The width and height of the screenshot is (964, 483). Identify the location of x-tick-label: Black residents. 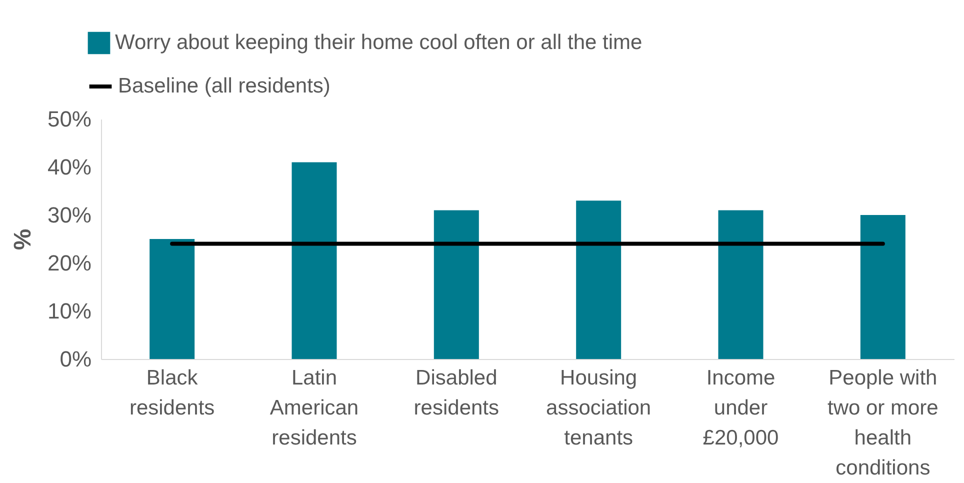
(172, 393).